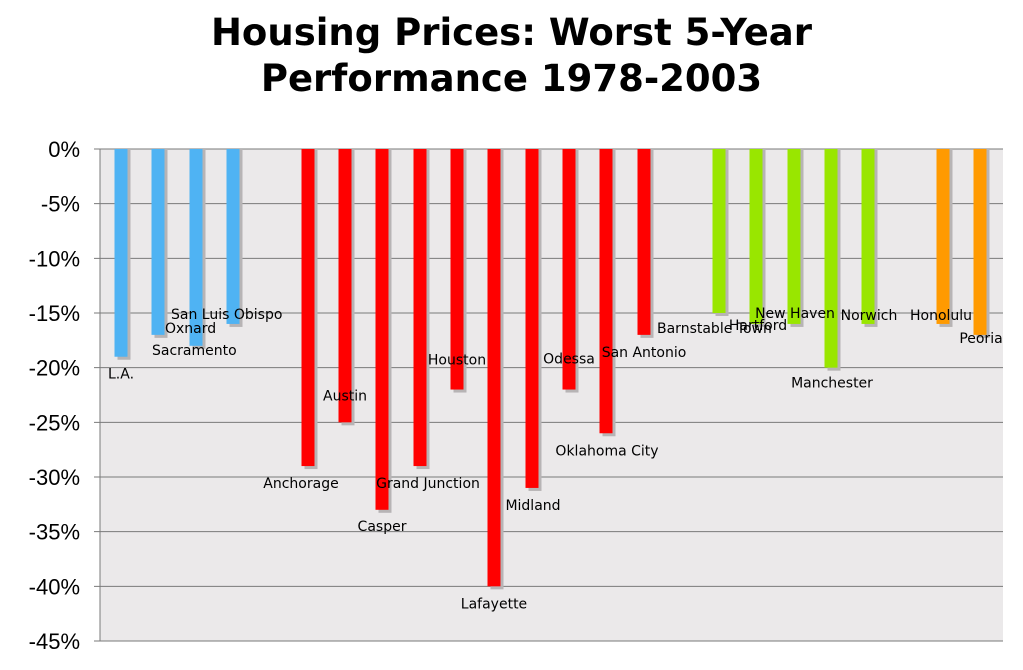 This screenshot has height=670, width=1023. Describe the element at coordinates (54, 586) in the screenshot. I see `y-tick-label: -40%` at that location.